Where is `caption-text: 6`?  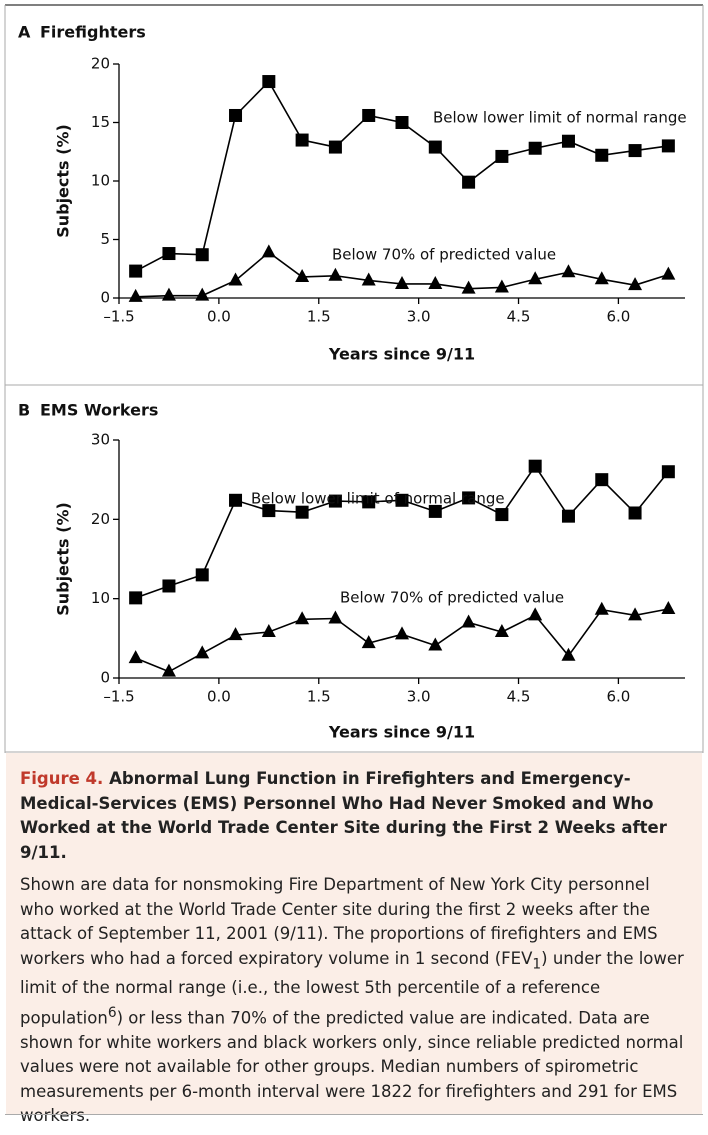
caption-text: 6 is located at coordinates (112, 1012).